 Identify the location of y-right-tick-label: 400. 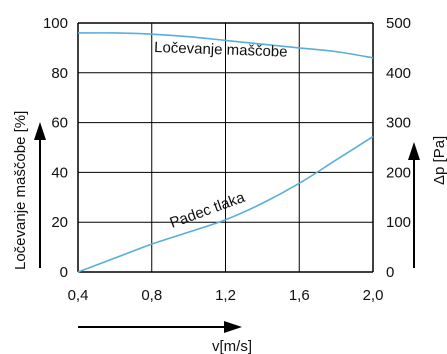
(398, 73).